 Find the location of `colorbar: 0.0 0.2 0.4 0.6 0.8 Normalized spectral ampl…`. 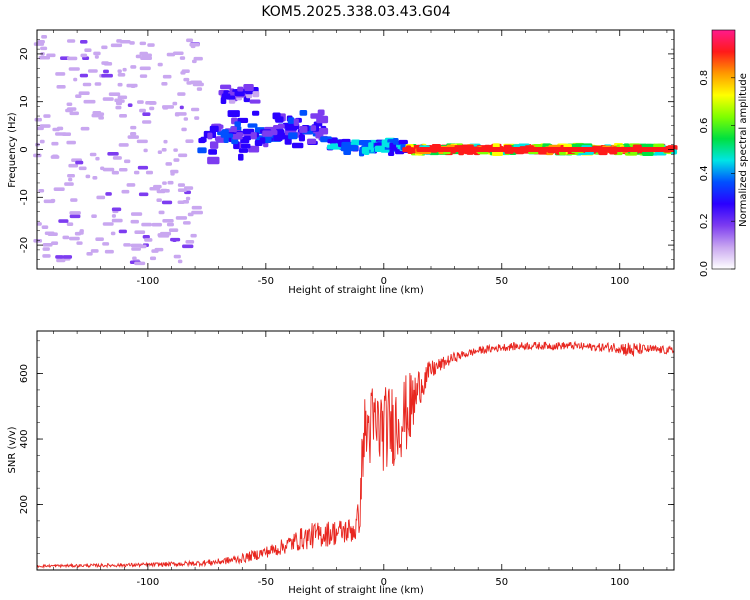

colorbar: 0.0 0.2 0.4 0.6 0.8 Normalized spectral ampl… is located at coordinates (724, 153).